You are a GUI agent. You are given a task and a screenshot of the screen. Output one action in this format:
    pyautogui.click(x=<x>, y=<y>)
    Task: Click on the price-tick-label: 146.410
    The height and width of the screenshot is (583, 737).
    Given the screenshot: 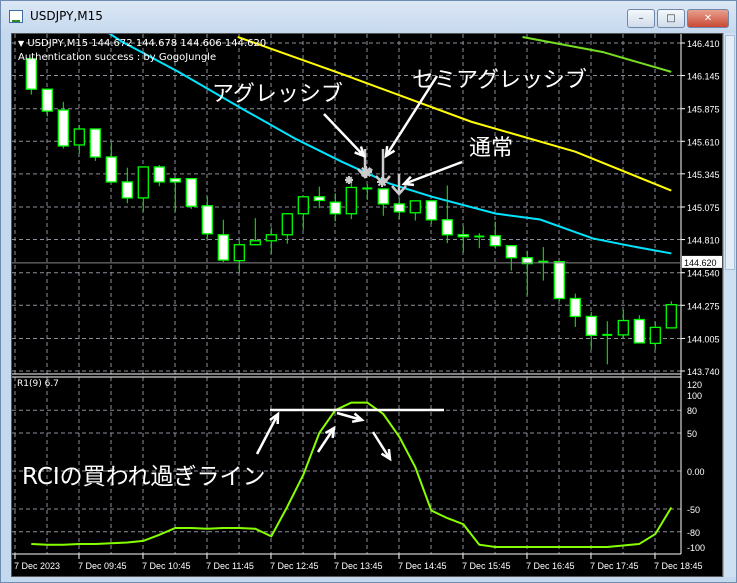 What is the action you would take?
    pyautogui.click(x=703, y=44)
    